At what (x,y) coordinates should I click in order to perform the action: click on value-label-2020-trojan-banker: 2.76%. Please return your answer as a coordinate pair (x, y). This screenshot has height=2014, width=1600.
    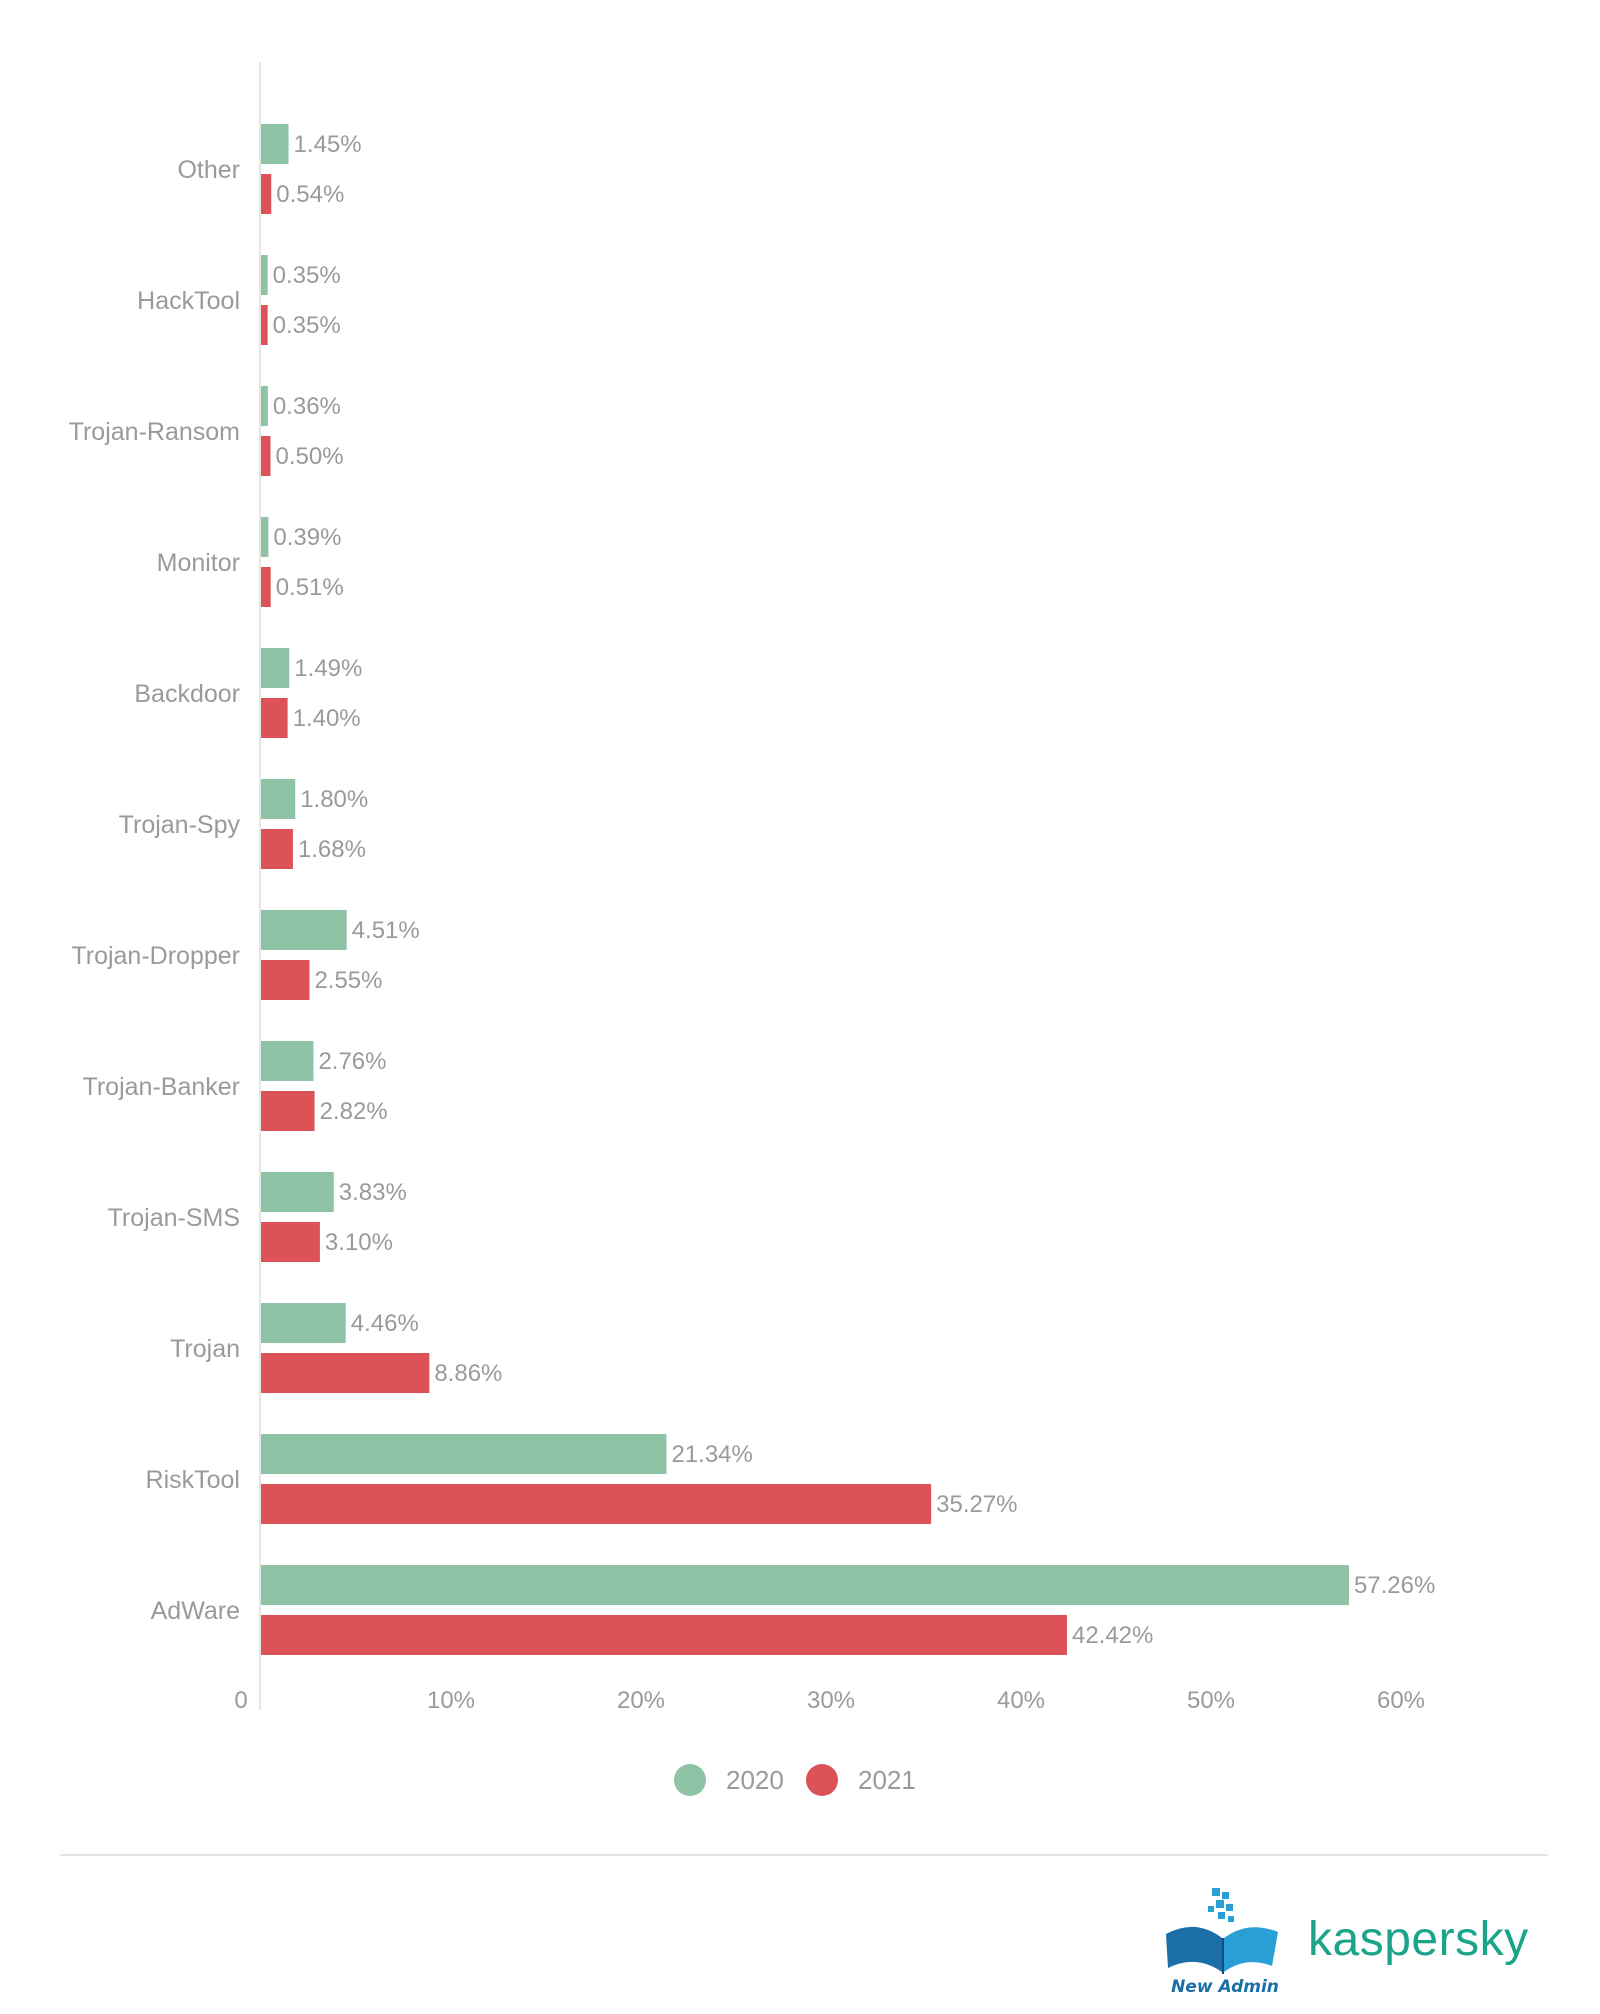
    Looking at the image, I should click on (352, 1061).